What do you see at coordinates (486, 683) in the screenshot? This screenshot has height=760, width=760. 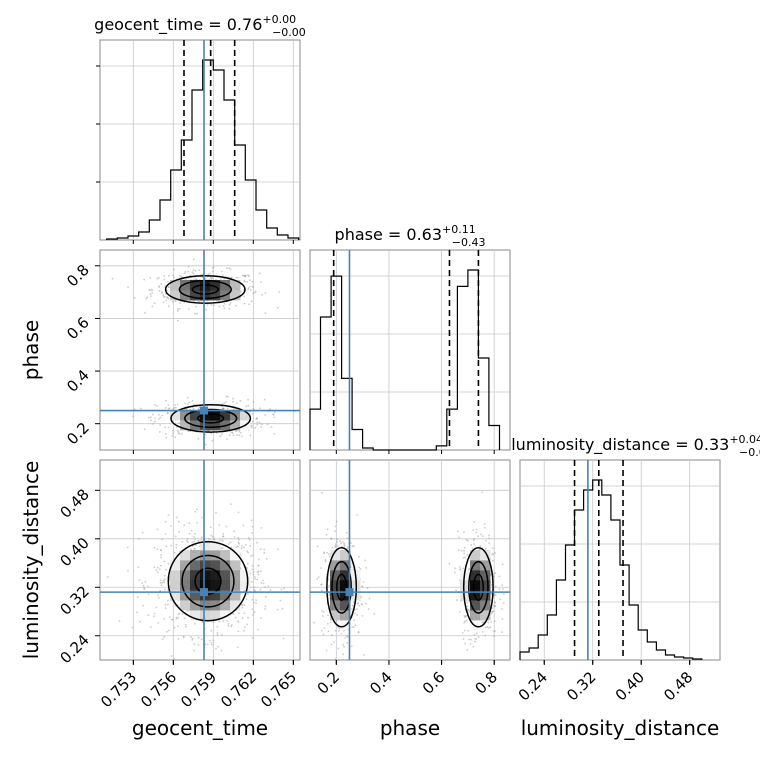 I see `x-tick-label-phase: 0.8` at bounding box center [486, 683].